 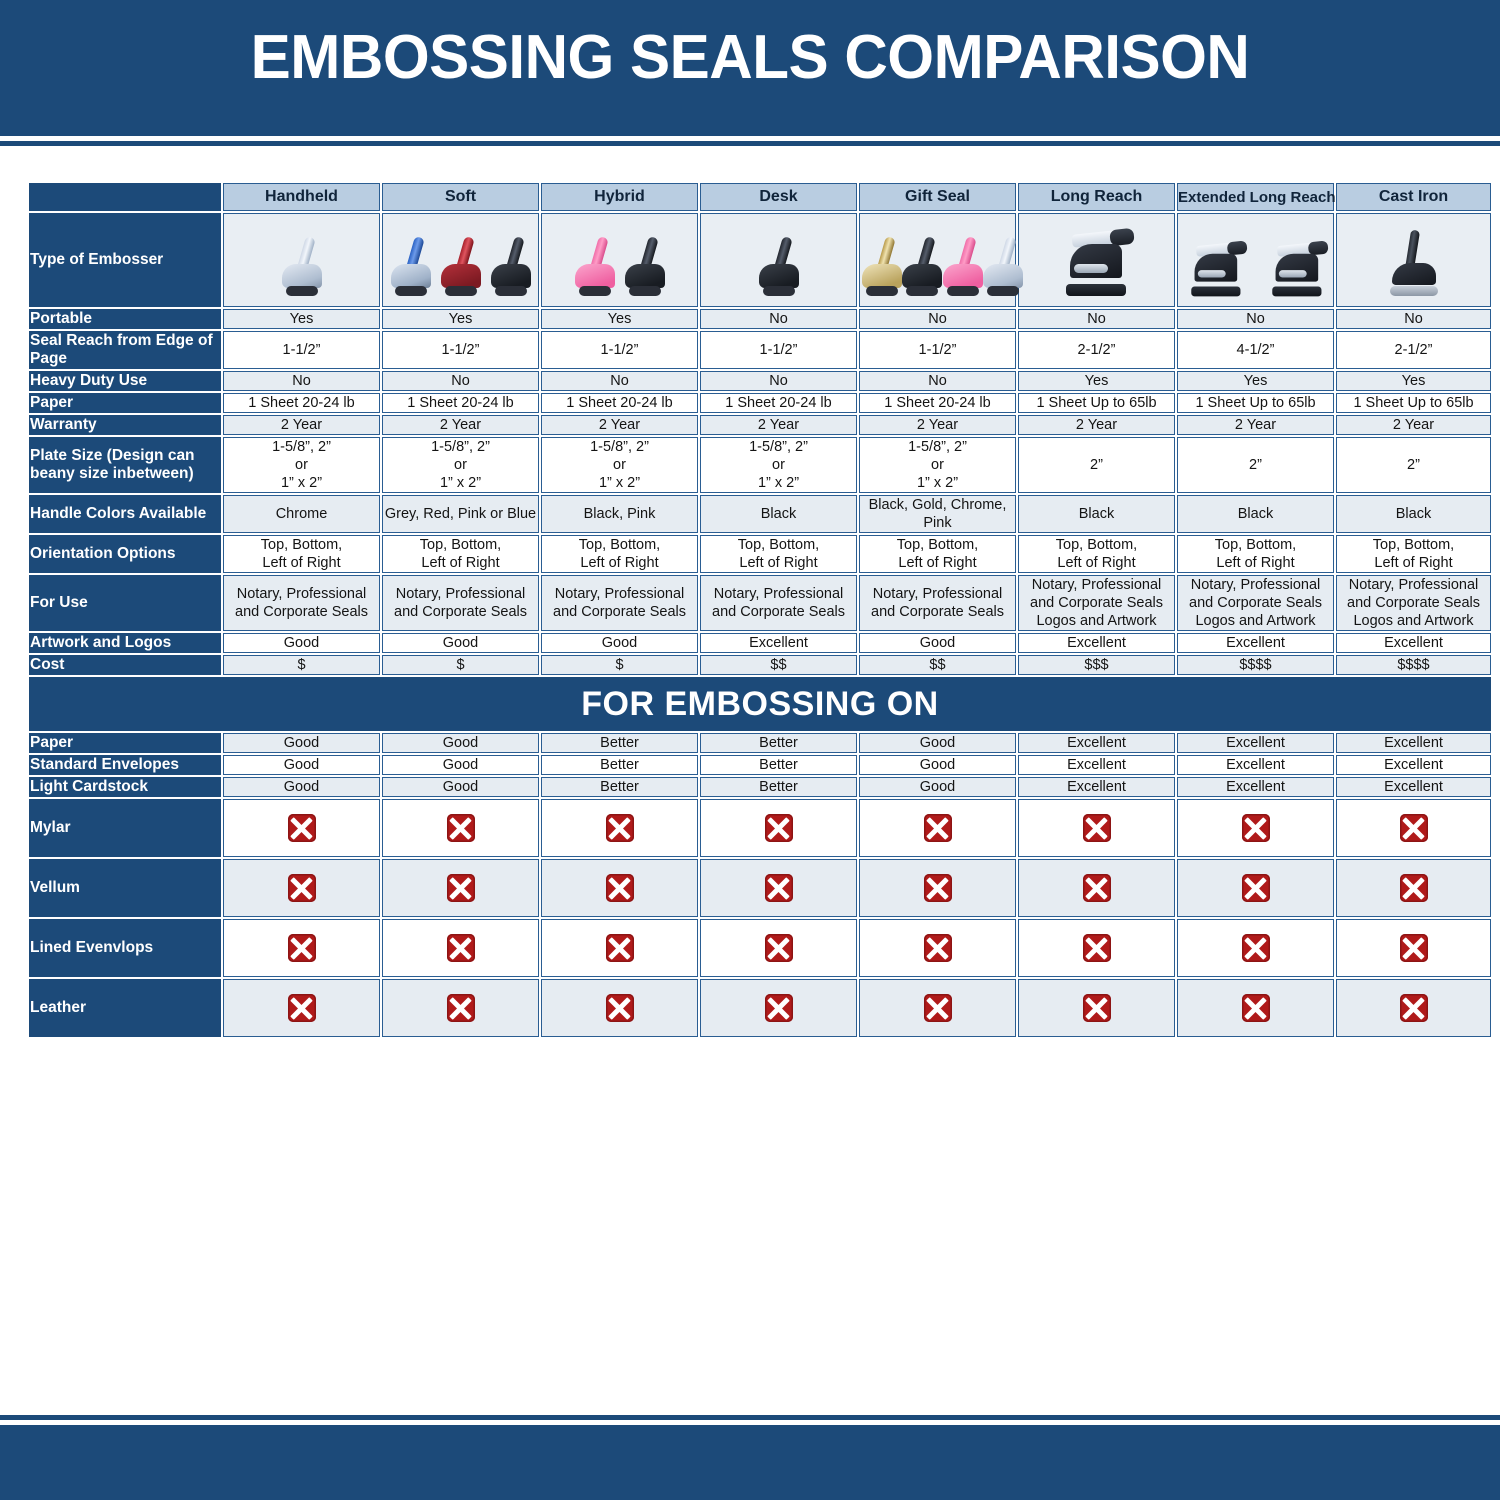 I want to click on column-header-soft: Soft, so click(x=460, y=197).